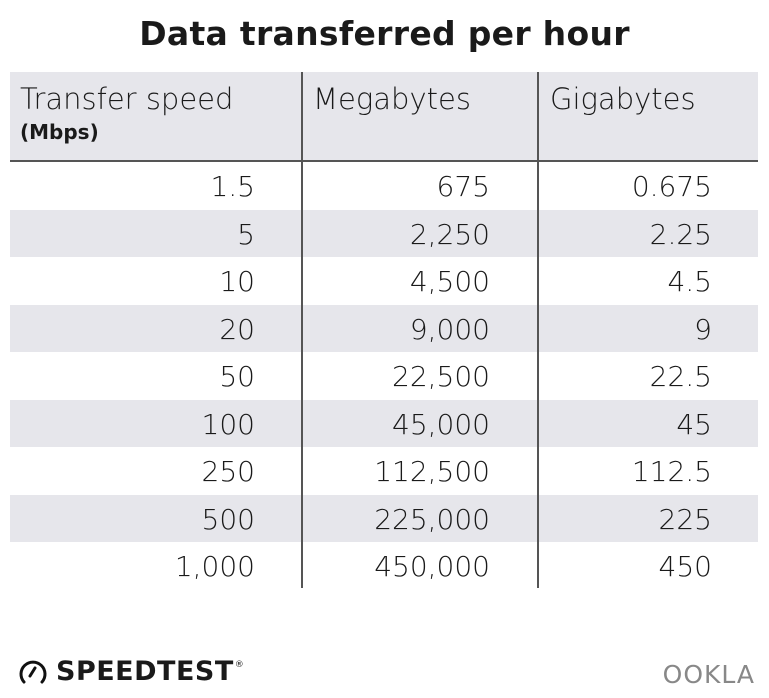 Image resolution: width=769 pixels, height=698 pixels. I want to click on cell-megabytes: 4,500, so click(449, 281).